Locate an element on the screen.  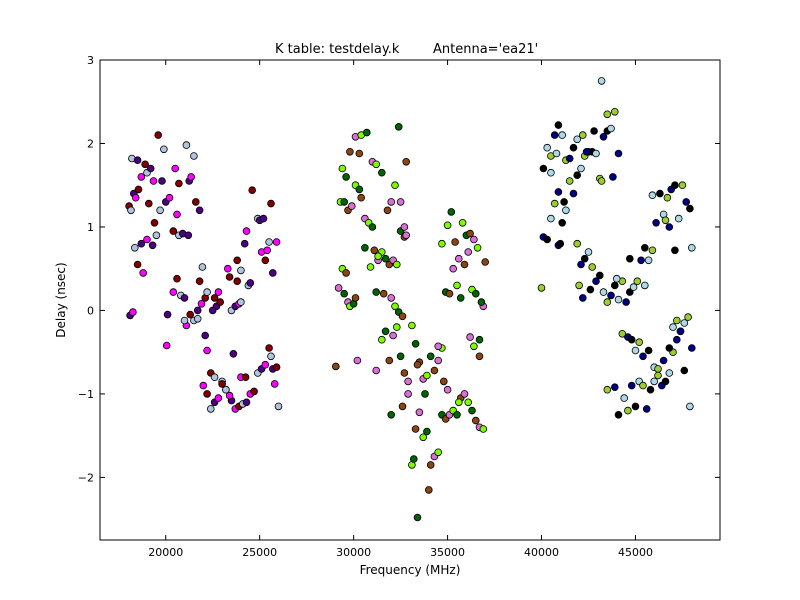
chart-title: K table: testdelay.k is located at coordinates (337, 49).